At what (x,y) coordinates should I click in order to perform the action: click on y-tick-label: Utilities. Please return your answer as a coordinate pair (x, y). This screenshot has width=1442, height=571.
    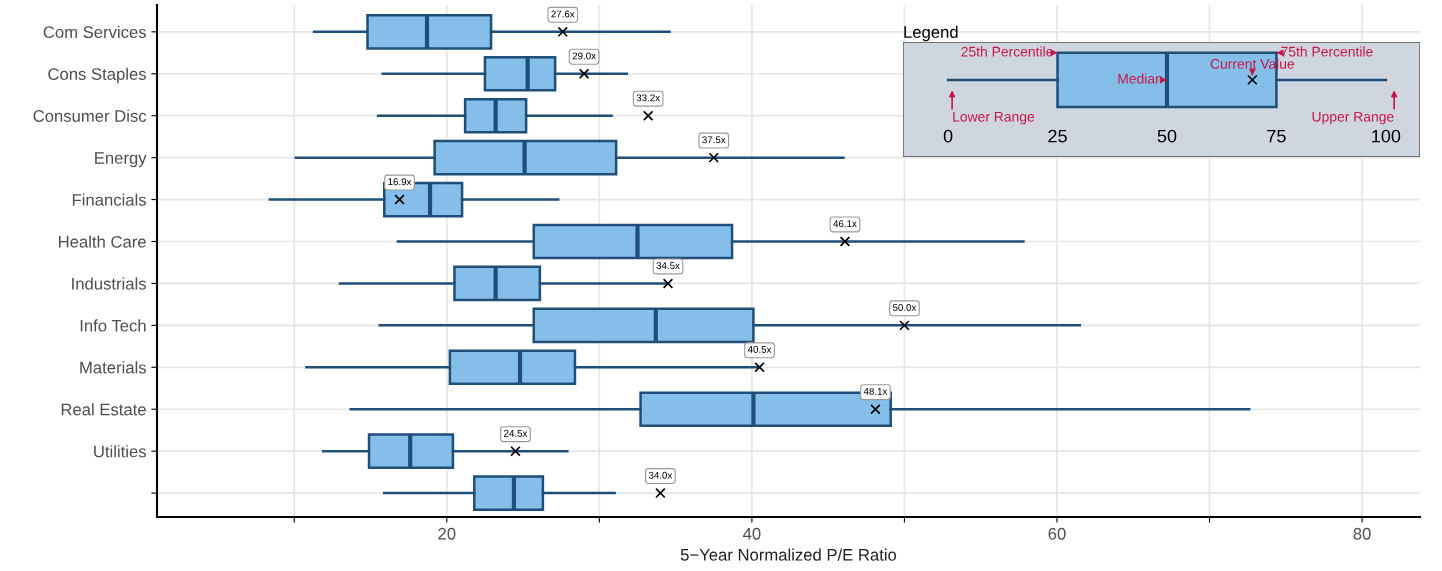
    Looking at the image, I should click on (120, 451).